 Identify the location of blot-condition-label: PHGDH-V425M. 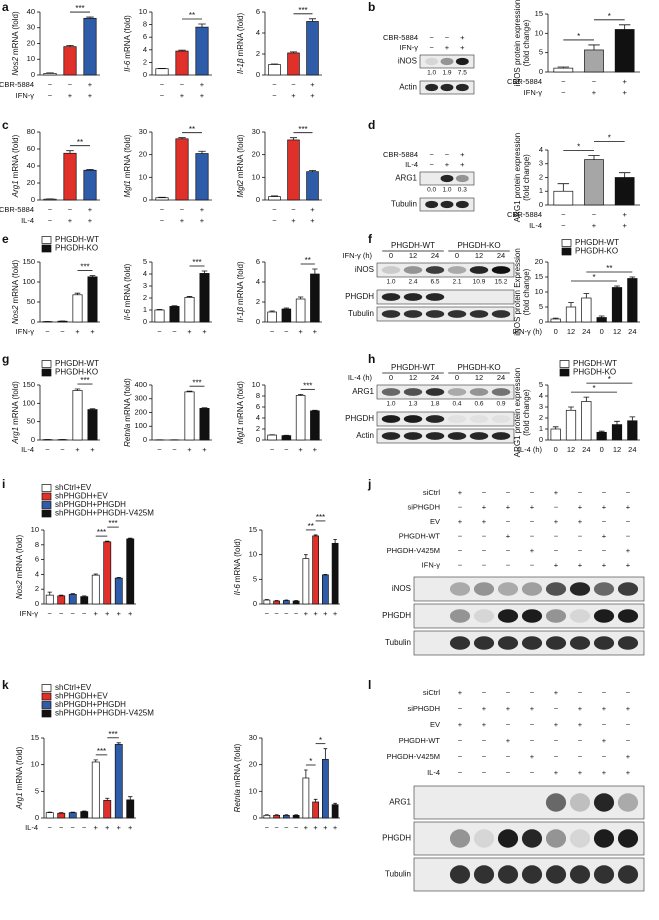
(413, 756).